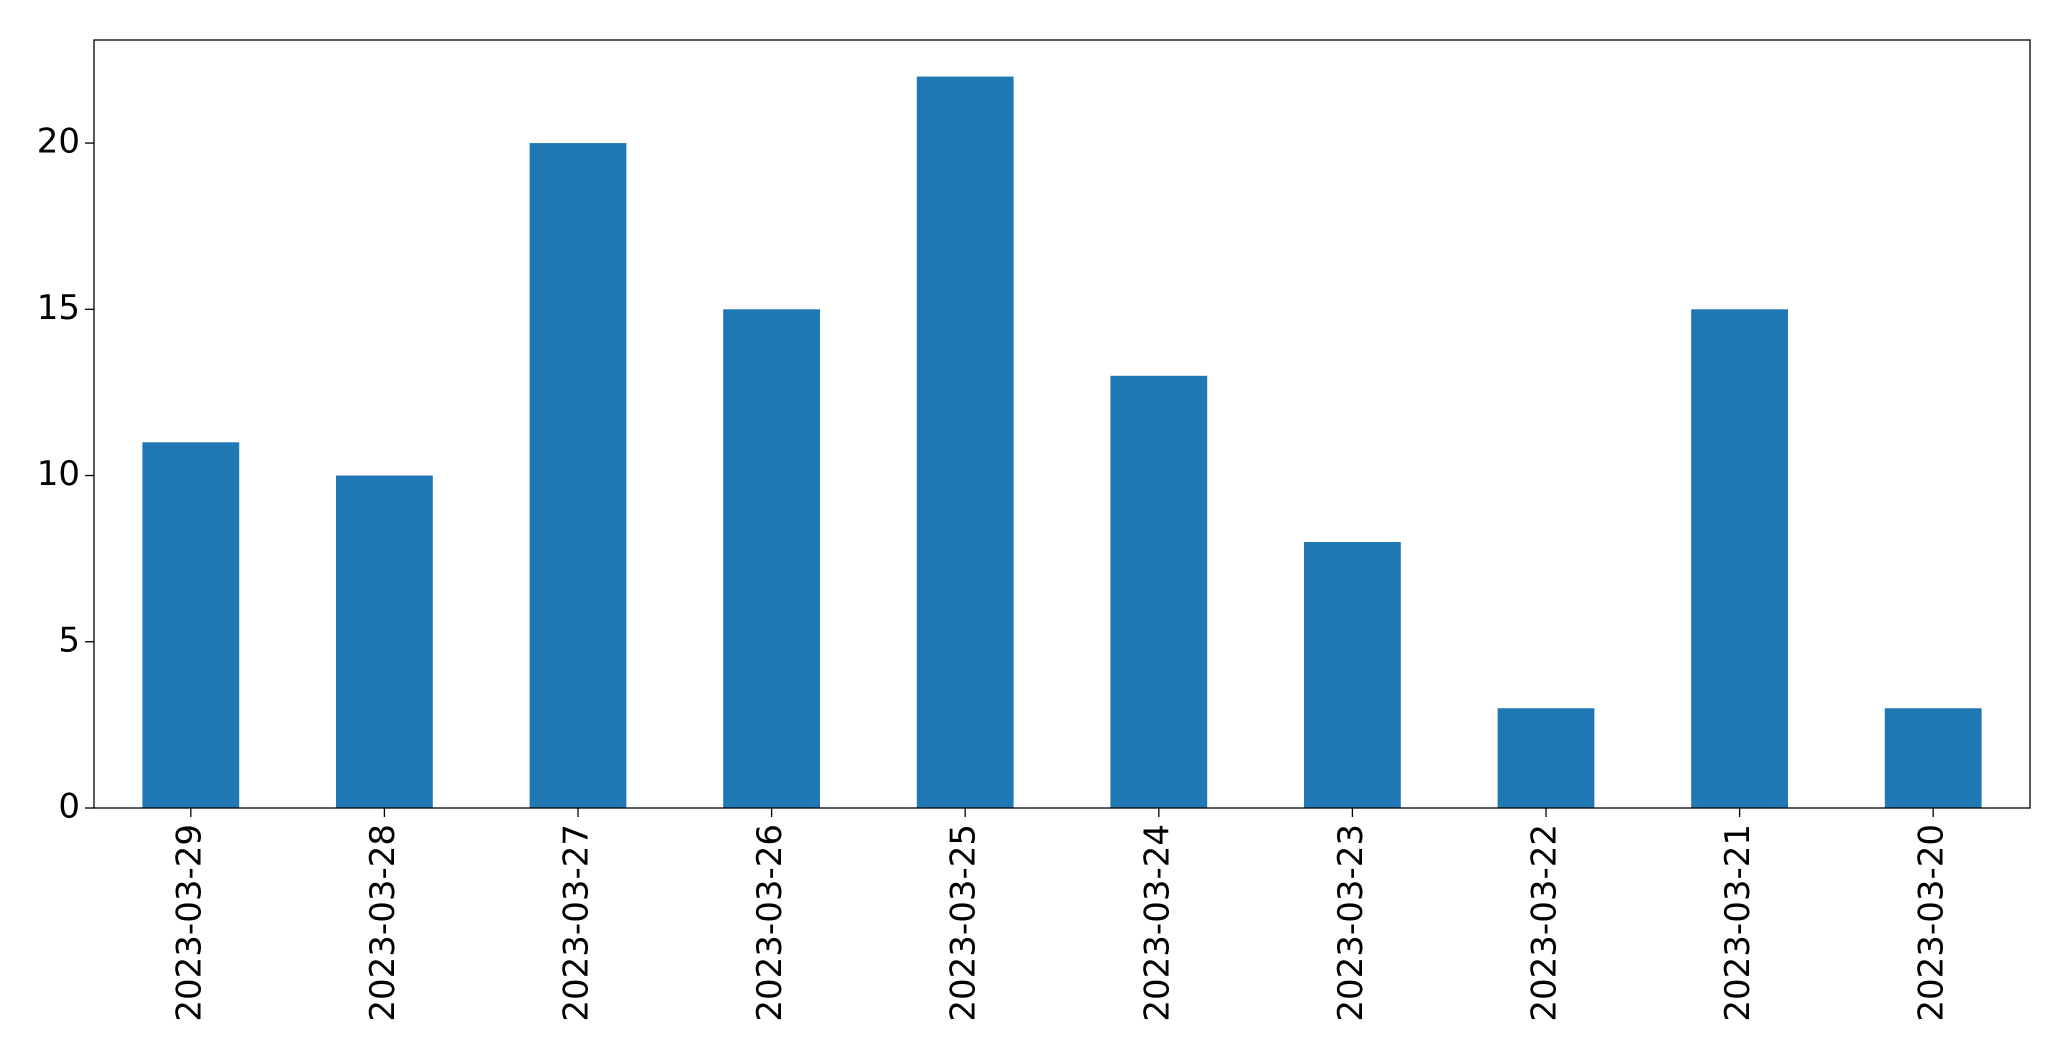 The image size is (2071, 1061). I want to click on x-tick-label: 2023-03-24, so click(1157, 923).